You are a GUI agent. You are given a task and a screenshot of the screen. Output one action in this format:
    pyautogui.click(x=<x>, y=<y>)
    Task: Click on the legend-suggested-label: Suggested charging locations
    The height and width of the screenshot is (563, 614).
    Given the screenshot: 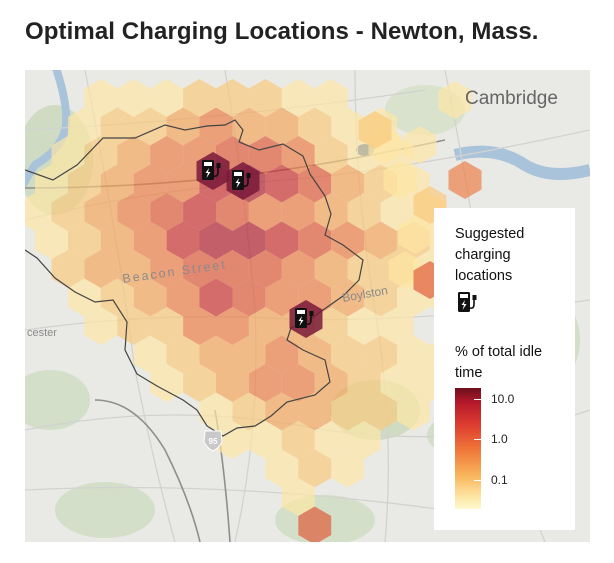 What is the action you would take?
    pyautogui.click(x=490, y=255)
    